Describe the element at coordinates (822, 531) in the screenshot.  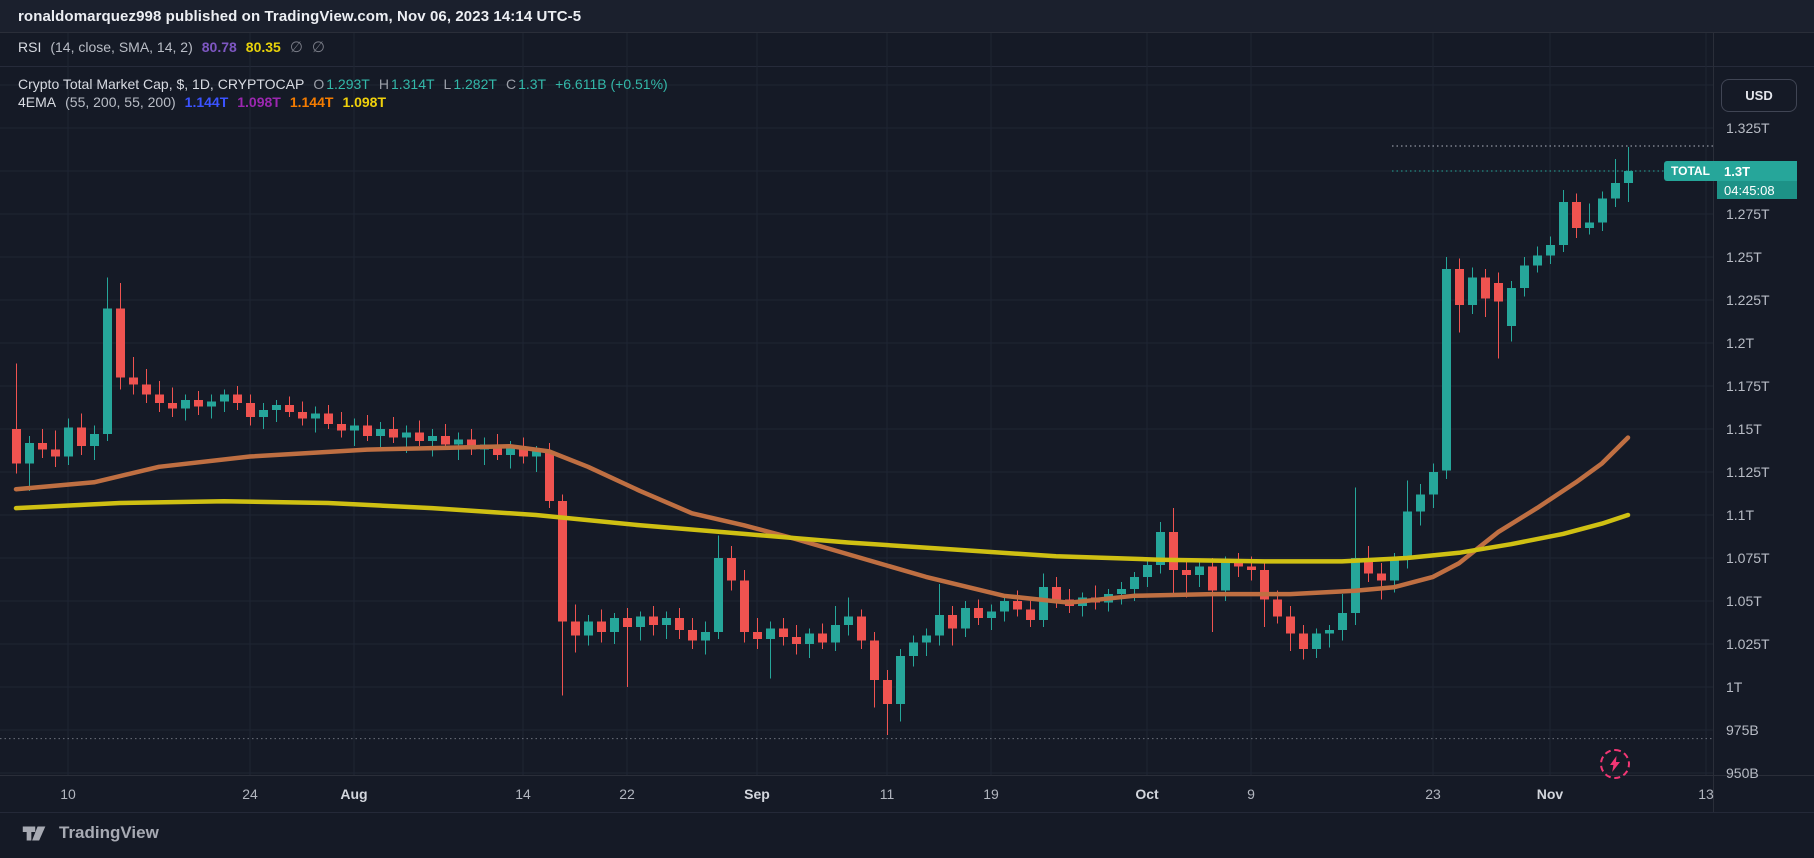
I see `ema-yellow-line` at that location.